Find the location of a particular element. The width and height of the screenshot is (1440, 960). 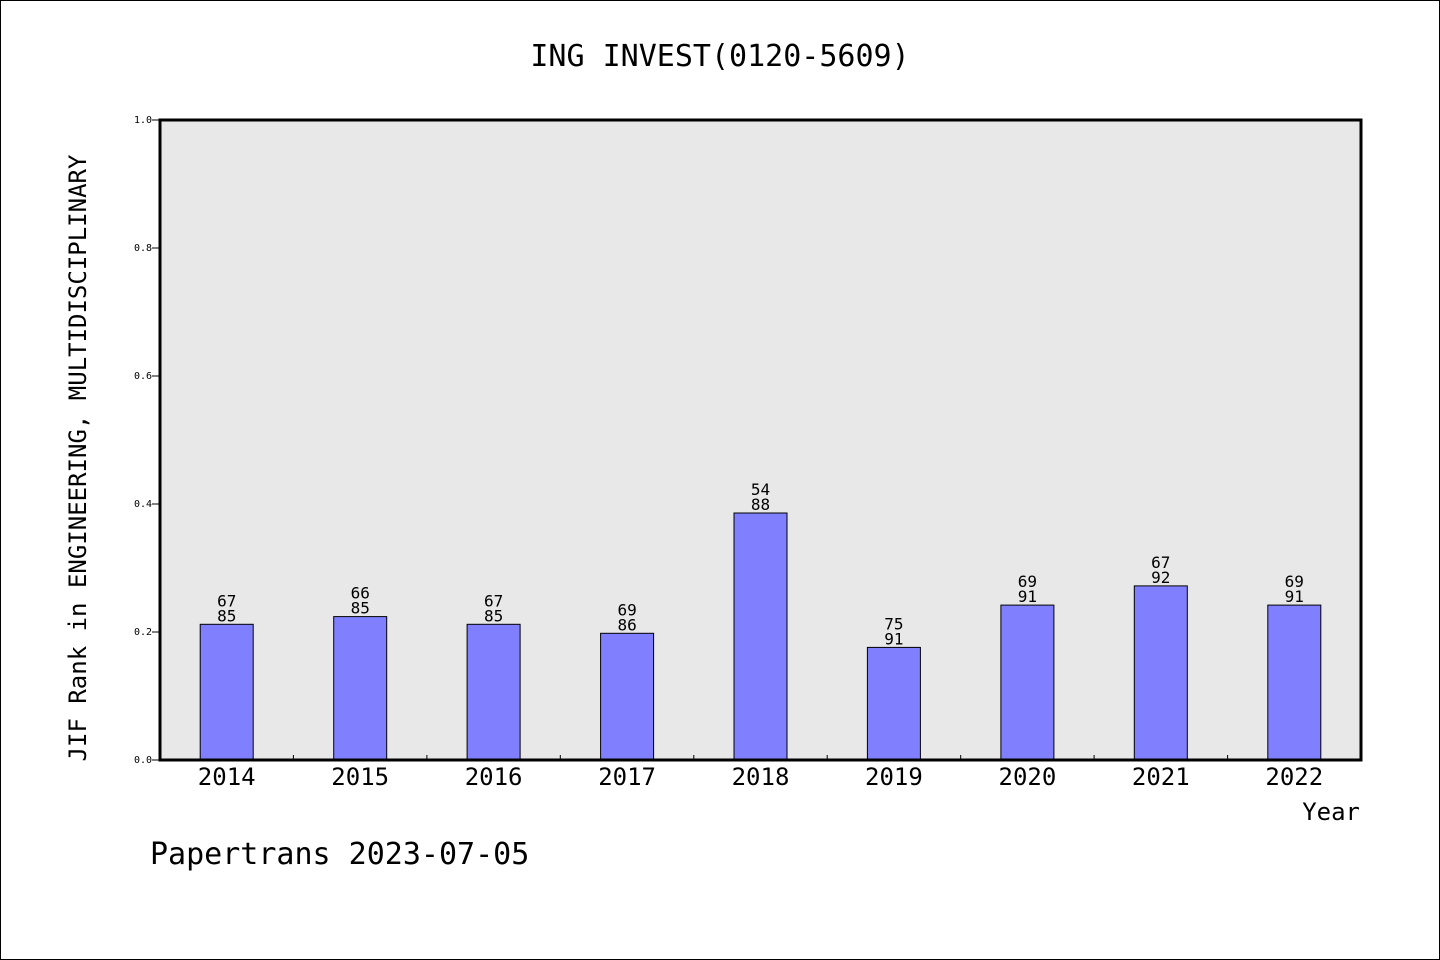

bar-label-top-2018: 54 is located at coordinates (760, 489).